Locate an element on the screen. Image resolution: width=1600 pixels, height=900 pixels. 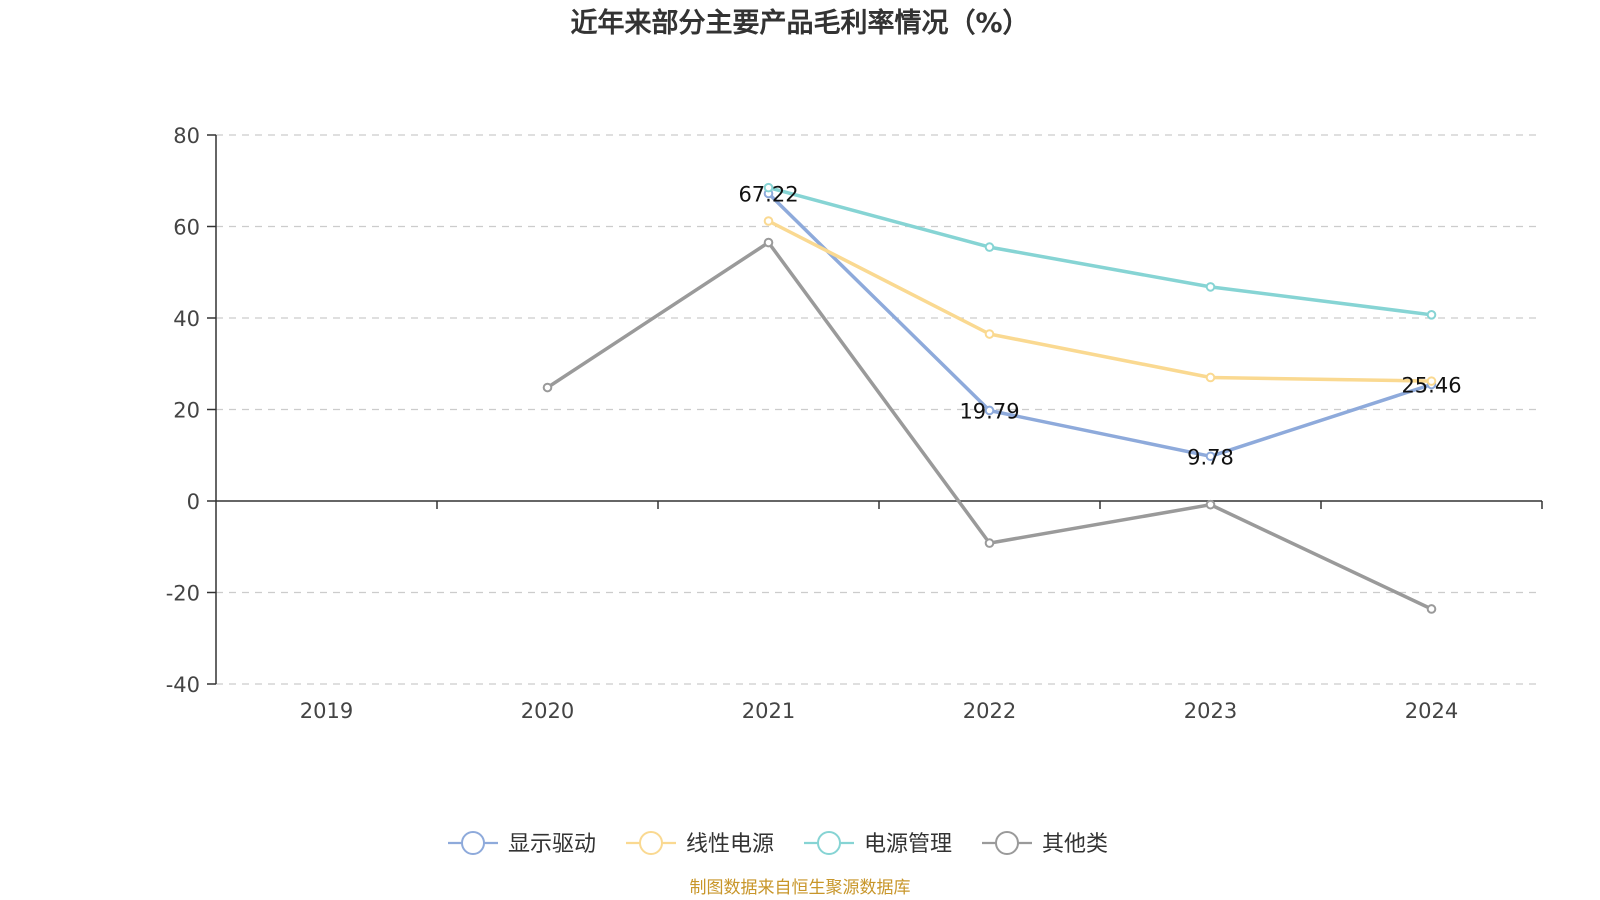
legend-item: 显示驱动 is located at coordinates (522, 844).